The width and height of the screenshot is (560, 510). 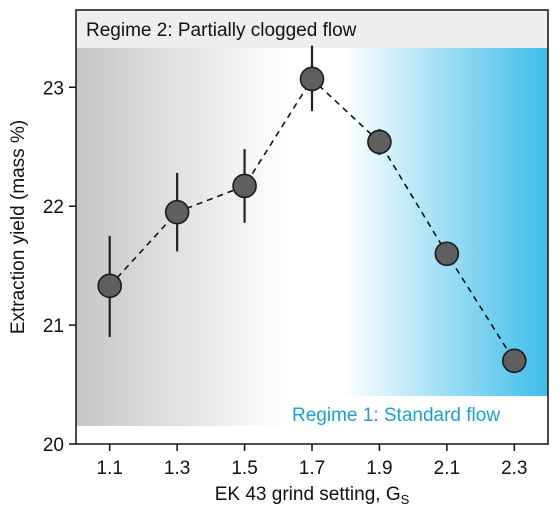 I want to click on y-axis-label: Extraction yield (mass %), so click(x=18, y=227).